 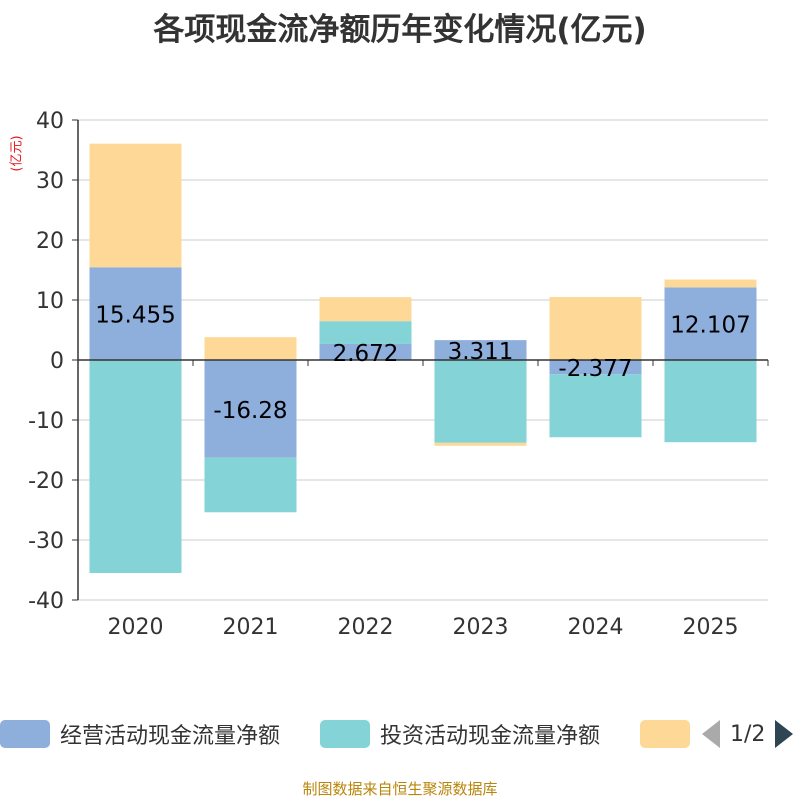 I want to click on data-label-operating: -16.28, so click(x=250, y=411).